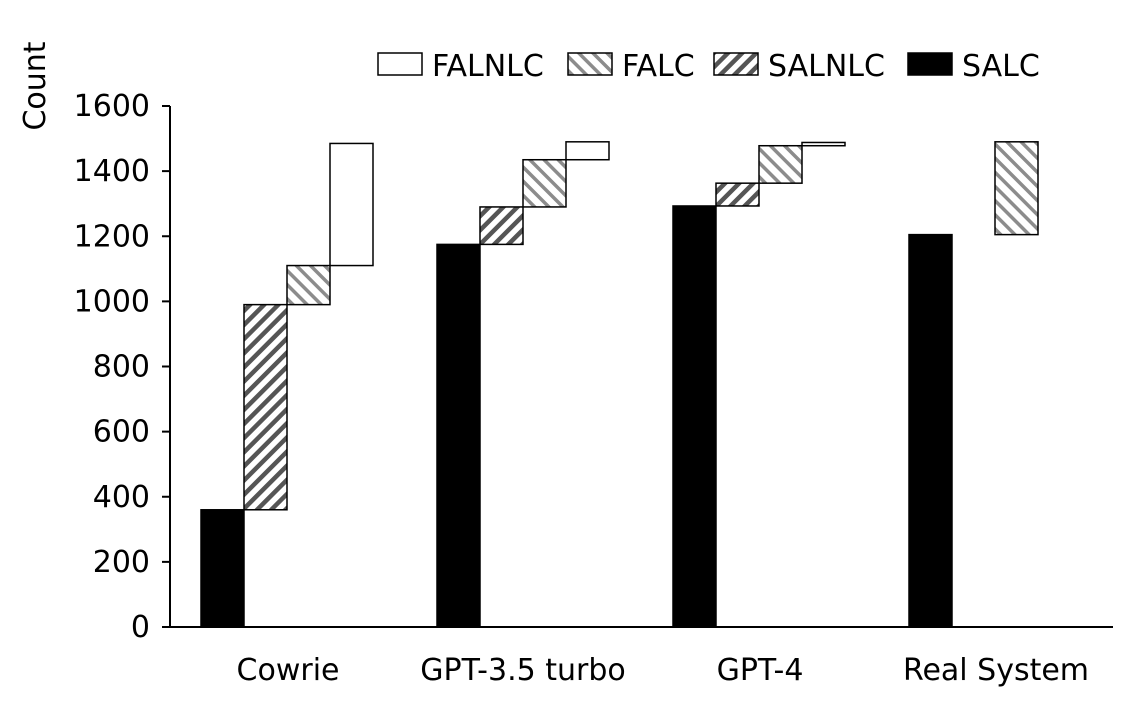 The image size is (1123, 709). What do you see at coordinates (265, 407) in the screenshot?
I see `bar-salnlc-cowrie` at bounding box center [265, 407].